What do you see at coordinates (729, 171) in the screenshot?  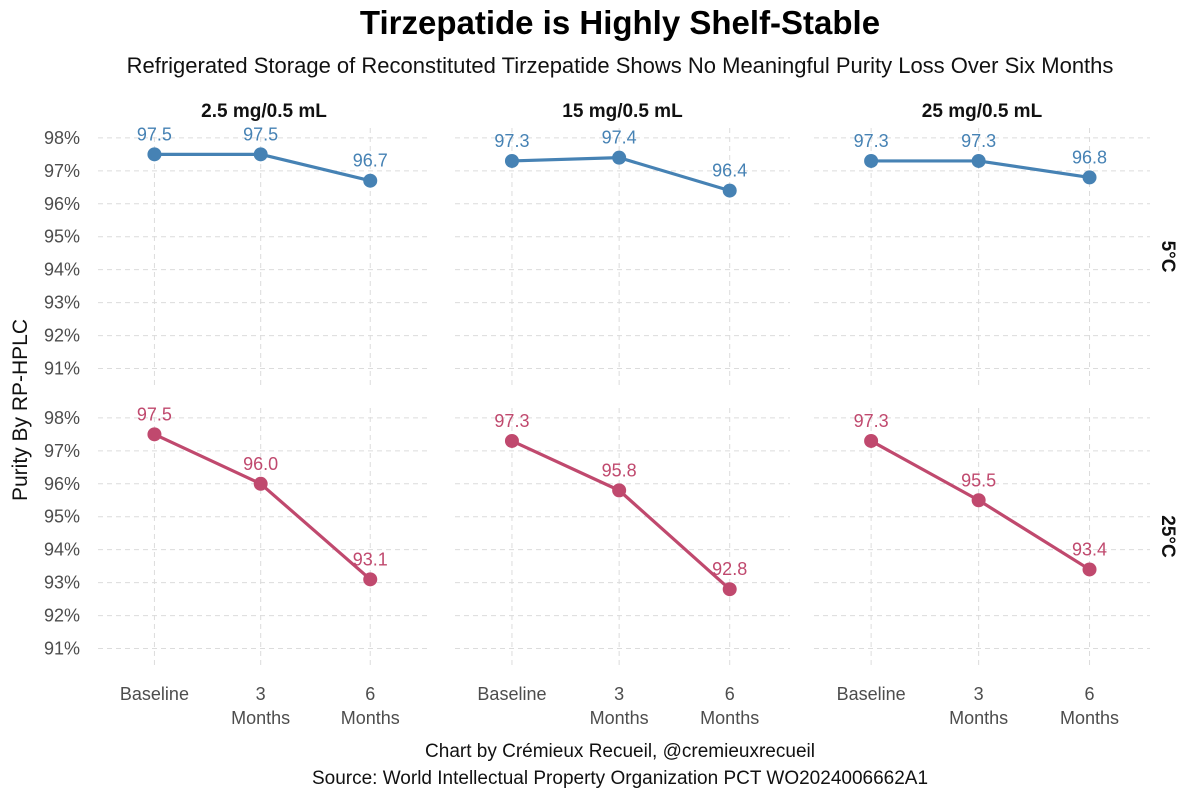 I see `data-label: 96.4` at bounding box center [729, 171].